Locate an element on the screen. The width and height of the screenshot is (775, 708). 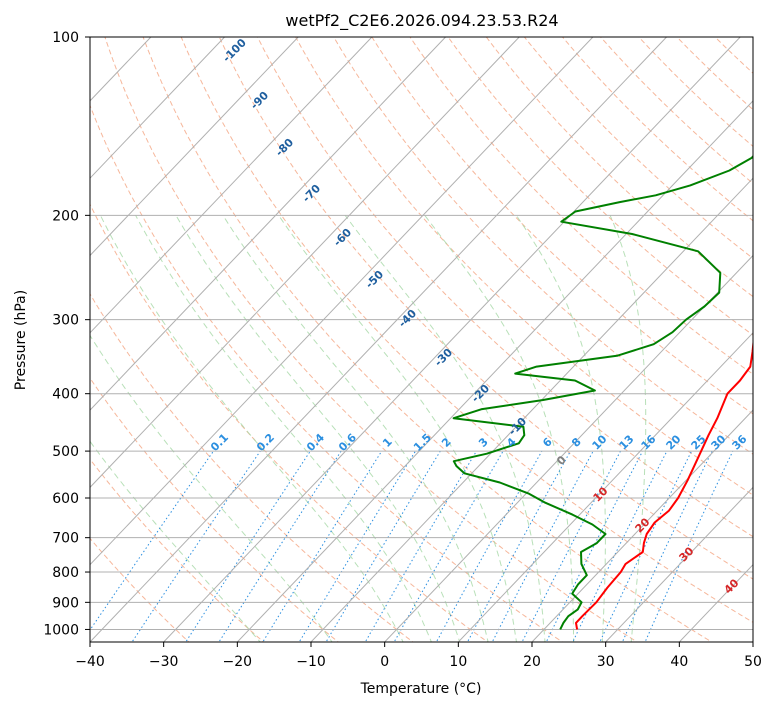
y-tick-label: 800 is located at coordinates (65, 573).